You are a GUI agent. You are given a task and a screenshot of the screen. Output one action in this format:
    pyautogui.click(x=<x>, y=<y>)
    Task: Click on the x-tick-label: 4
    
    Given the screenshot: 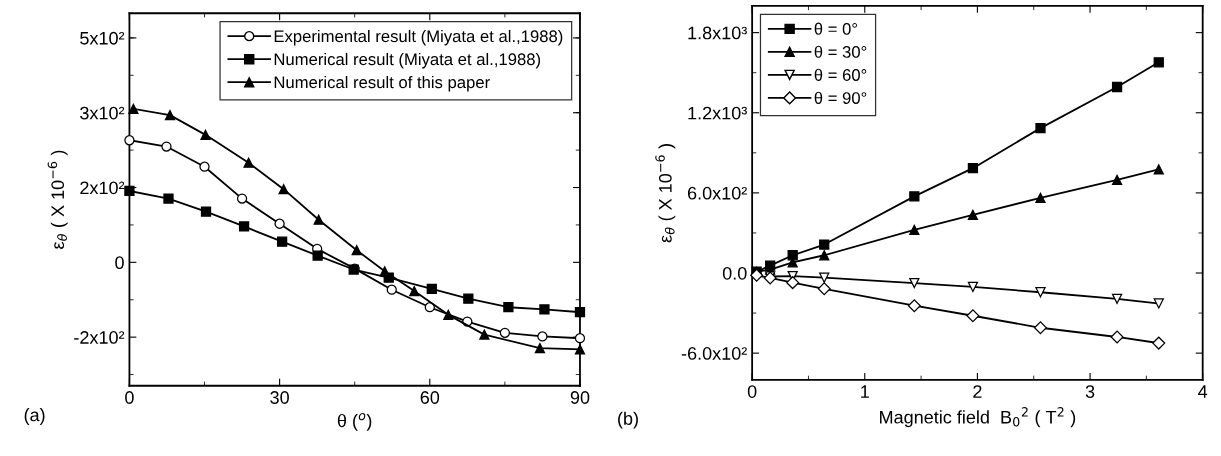 What is the action you would take?
    pyautogui.click(x=1203, y=391)
    